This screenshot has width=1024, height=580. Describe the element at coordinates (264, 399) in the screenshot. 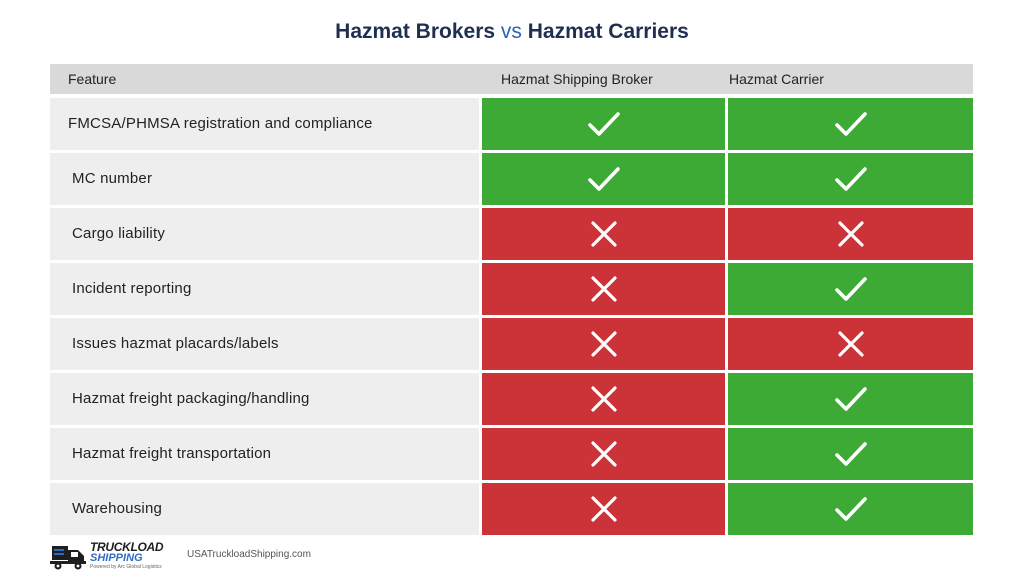

I see `feature-label: Hazmat freight packaging/handling` at that location.